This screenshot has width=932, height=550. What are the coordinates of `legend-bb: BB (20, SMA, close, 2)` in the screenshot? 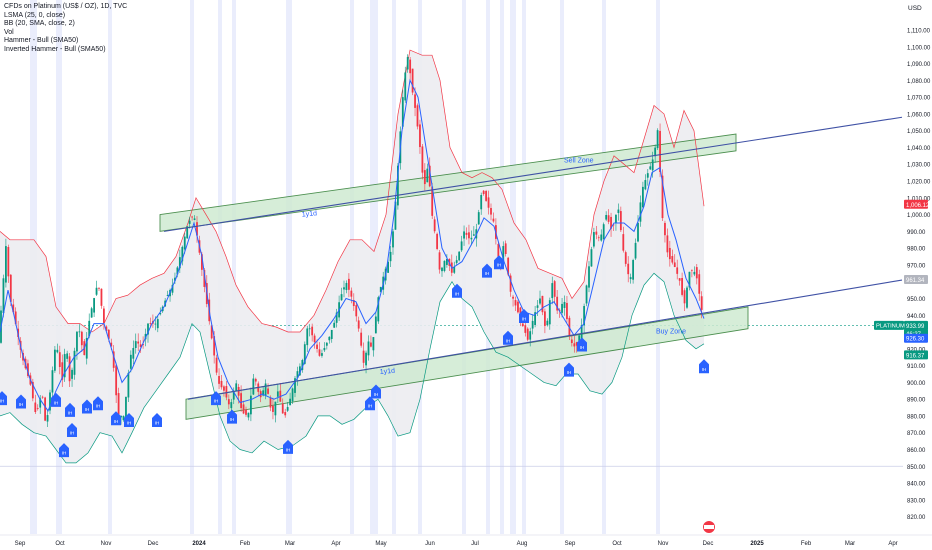 It's located at (65, 24).